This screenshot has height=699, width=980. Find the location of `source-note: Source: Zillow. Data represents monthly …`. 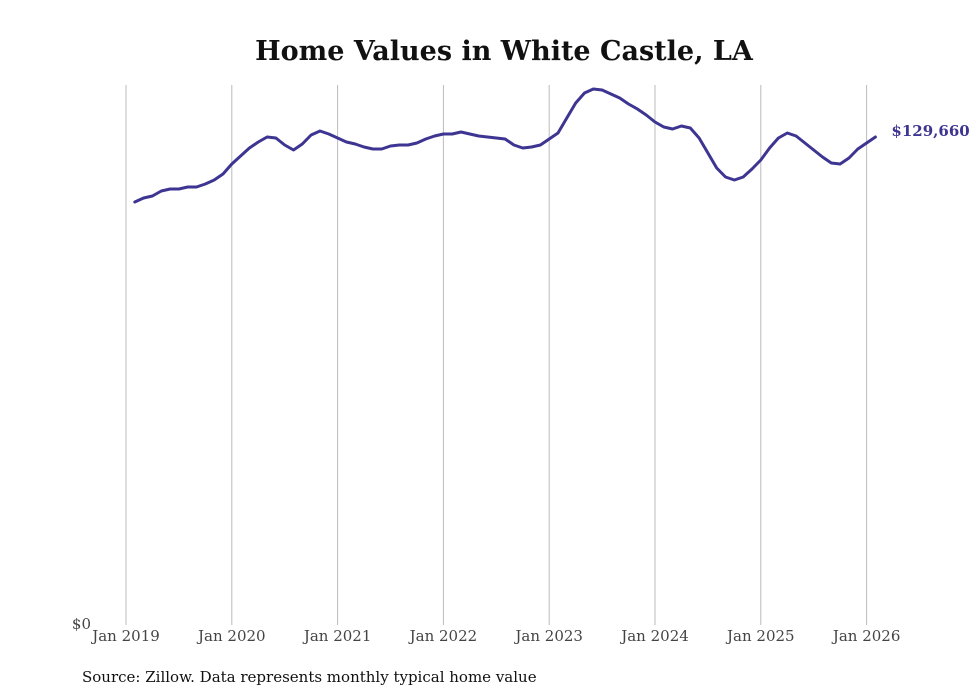

source-note: Source: Zillow. Data represents monthly … is located at coordinates (309, 677).